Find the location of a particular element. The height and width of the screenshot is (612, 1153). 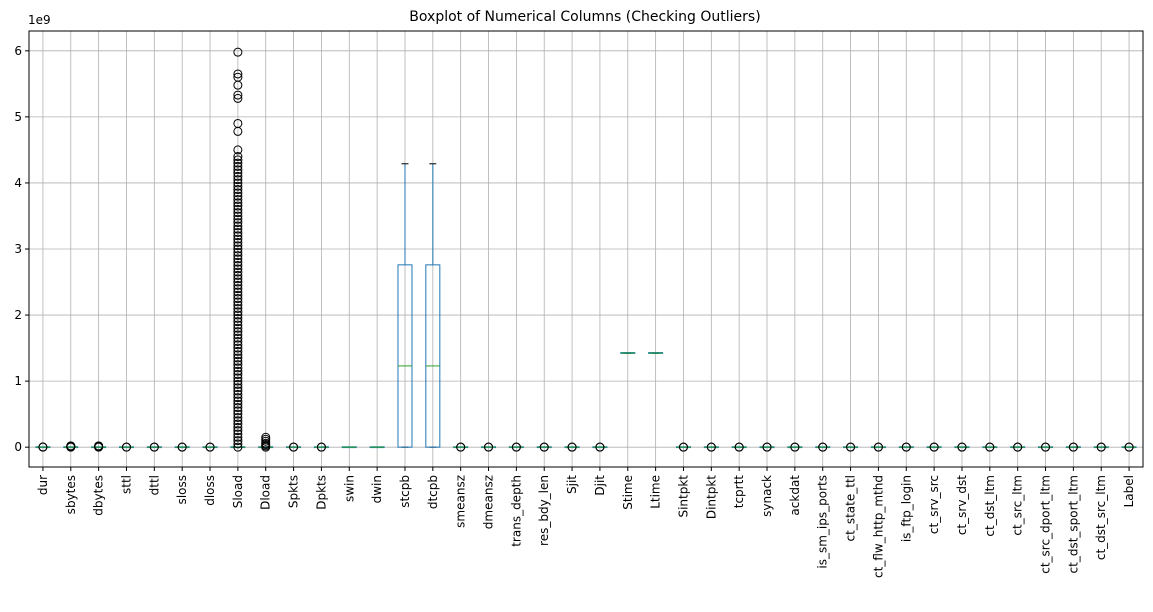

y-tick-label: 3 is located at coordinates (18, 249).